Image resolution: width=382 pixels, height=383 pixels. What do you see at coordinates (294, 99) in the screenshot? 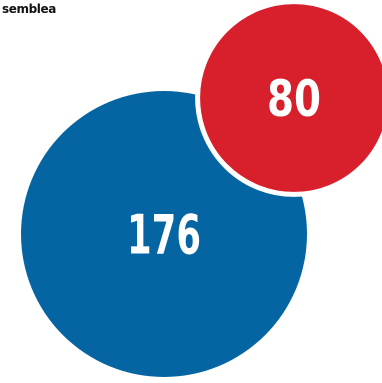
I see `bubble-label-80: 80` at bounding box center [294, 99].